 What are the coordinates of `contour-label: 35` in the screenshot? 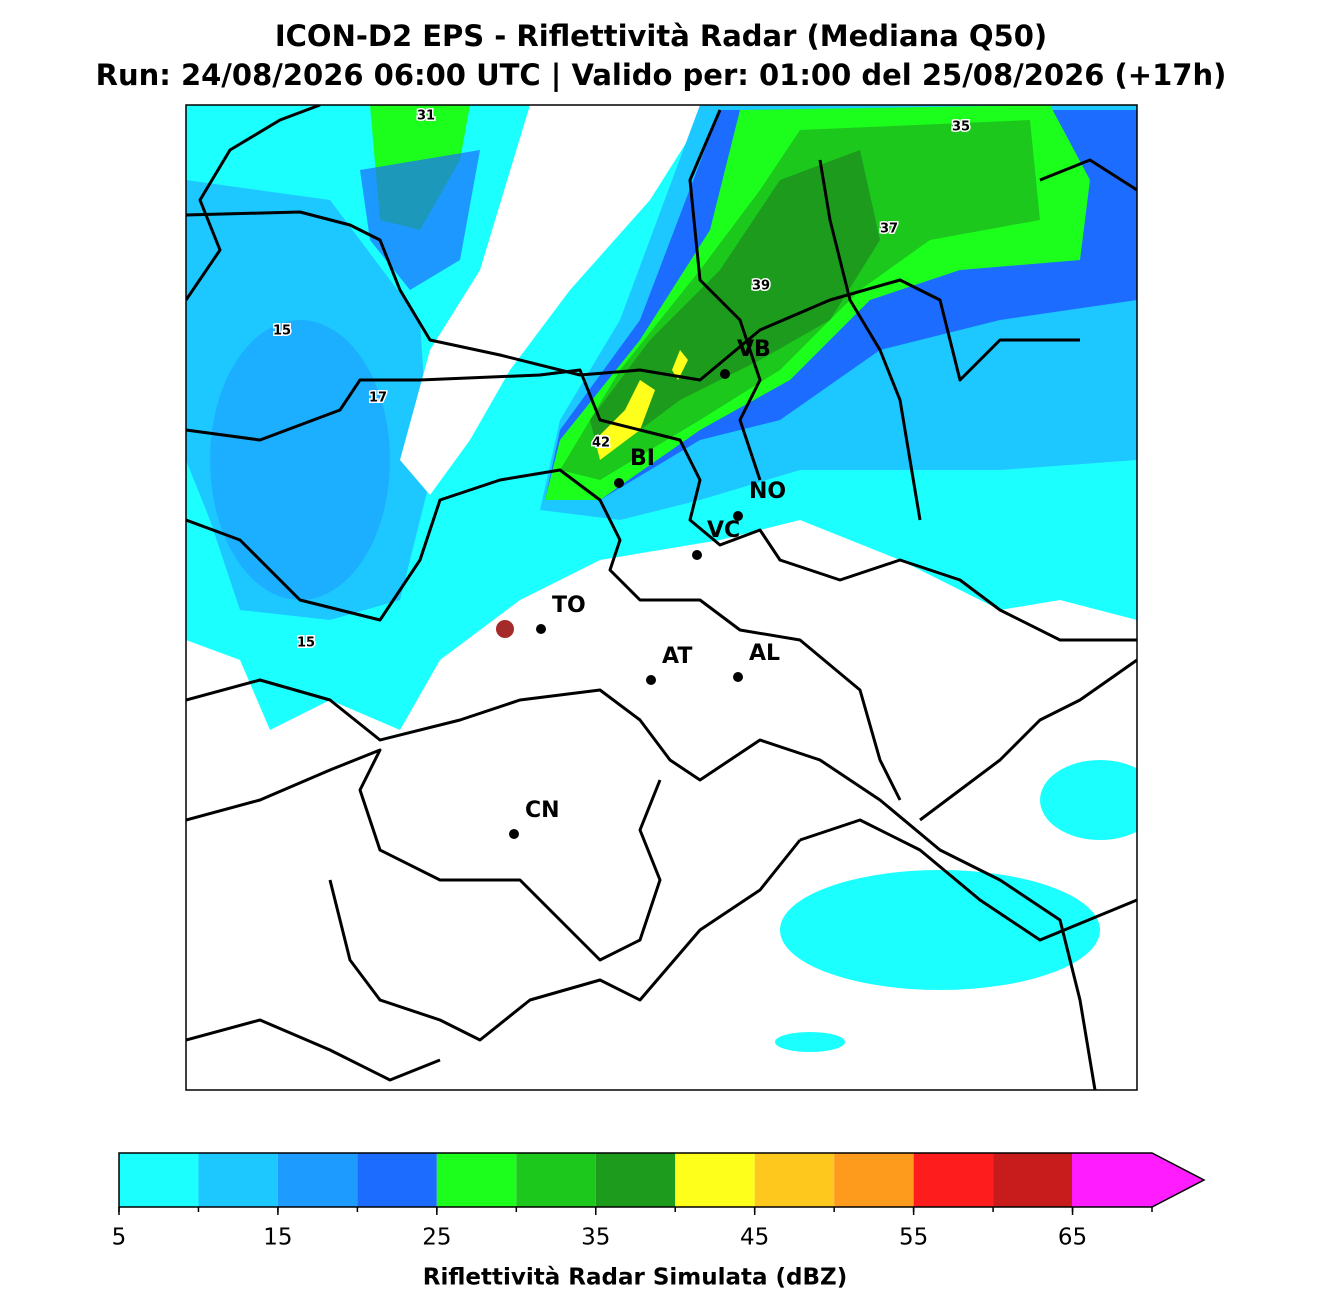 It's located at (961, 127).